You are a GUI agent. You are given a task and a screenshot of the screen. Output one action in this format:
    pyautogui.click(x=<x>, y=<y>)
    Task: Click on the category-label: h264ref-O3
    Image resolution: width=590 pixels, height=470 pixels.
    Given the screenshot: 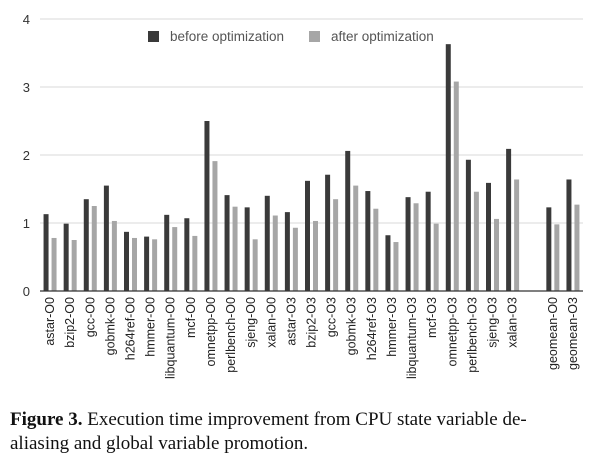 What is the action you would take?
    pyautogui.click(x=372, y=328)
    